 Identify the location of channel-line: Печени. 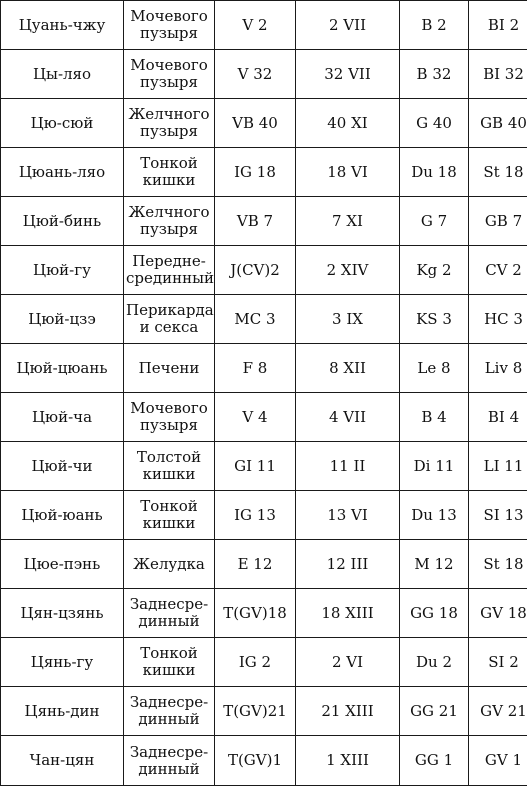
(169, 368).